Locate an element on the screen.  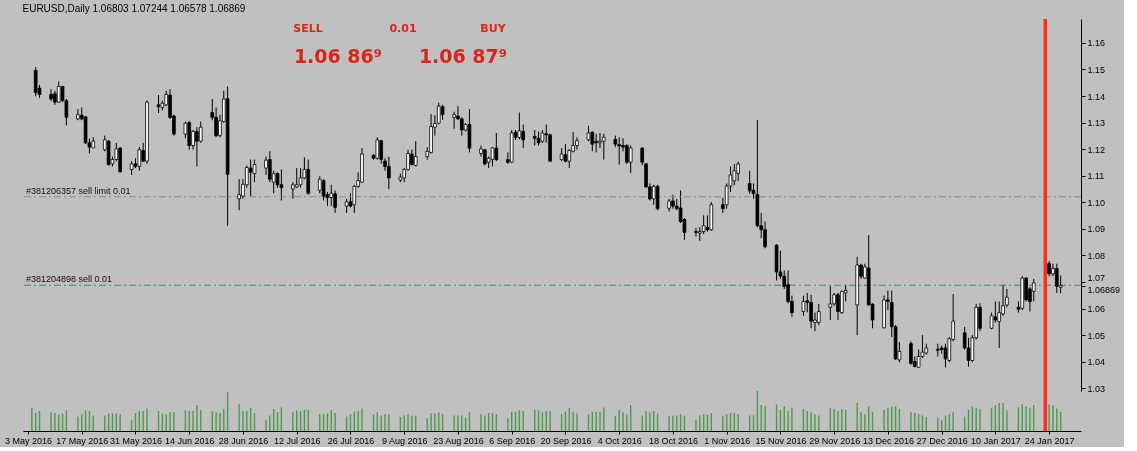
x-tick-label: 24 Jan 2017 is located at coordinates (1049, 440).